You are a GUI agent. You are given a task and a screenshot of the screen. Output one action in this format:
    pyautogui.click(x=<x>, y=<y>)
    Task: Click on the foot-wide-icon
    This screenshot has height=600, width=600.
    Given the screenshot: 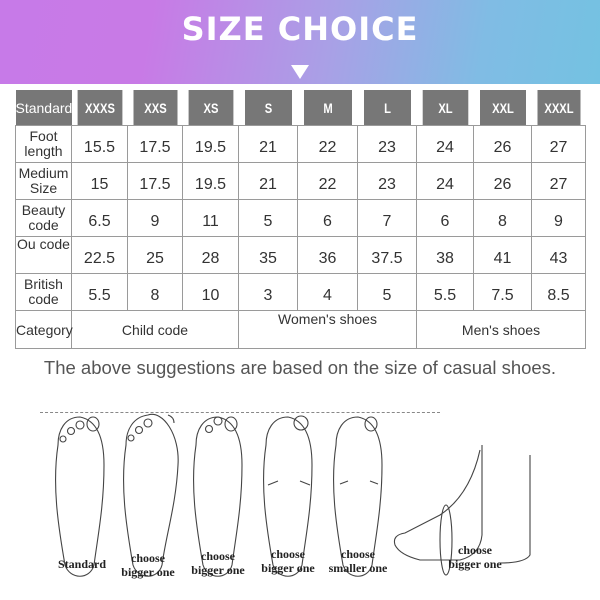 What is the action you would take?
    pyautogui.click(x=288, y=496)
    